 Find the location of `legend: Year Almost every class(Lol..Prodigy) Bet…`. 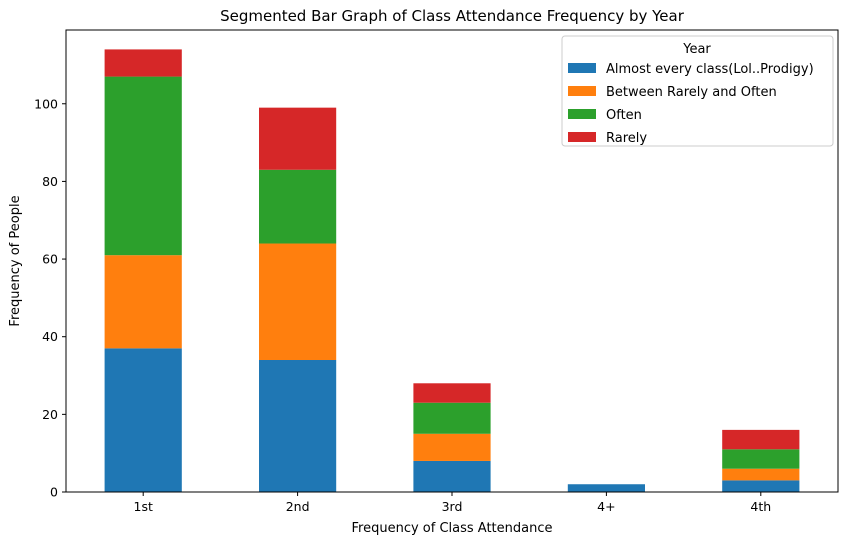

legend: Year Almost every class(Lol..Prodigy) Bet… is located at coordinates (697, 91).